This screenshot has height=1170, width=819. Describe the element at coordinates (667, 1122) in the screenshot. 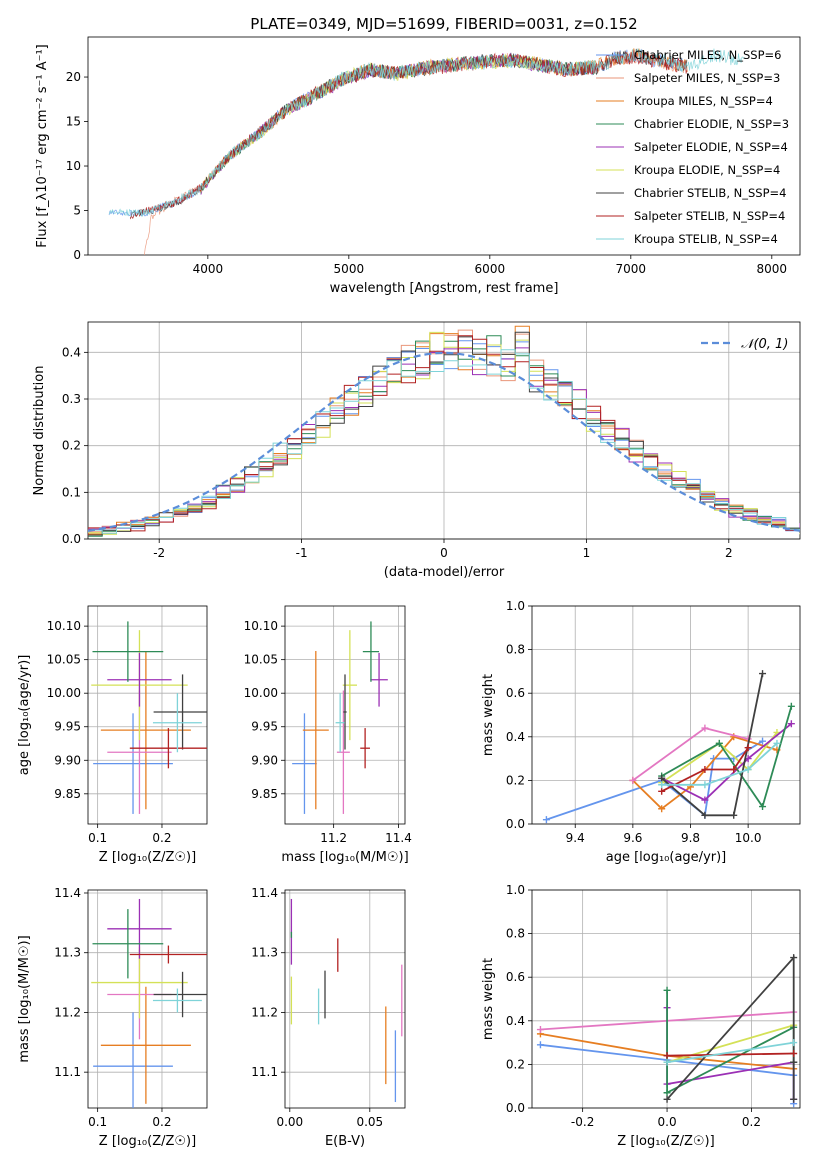

I see `x-tick-label: 0.0` at that location.